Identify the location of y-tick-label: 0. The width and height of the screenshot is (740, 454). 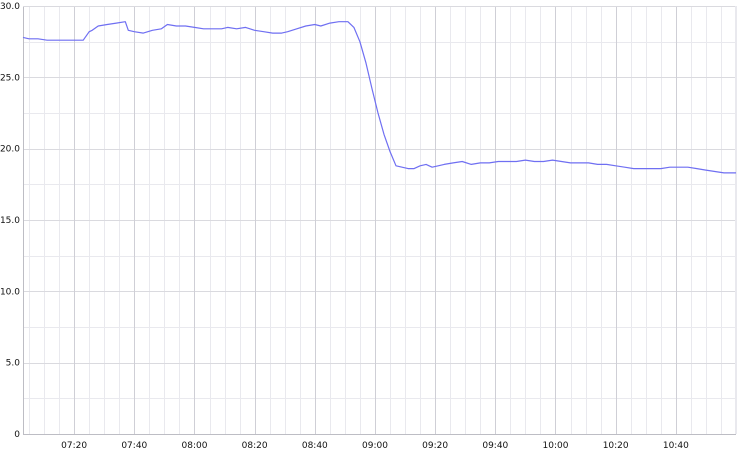
(17, 435).